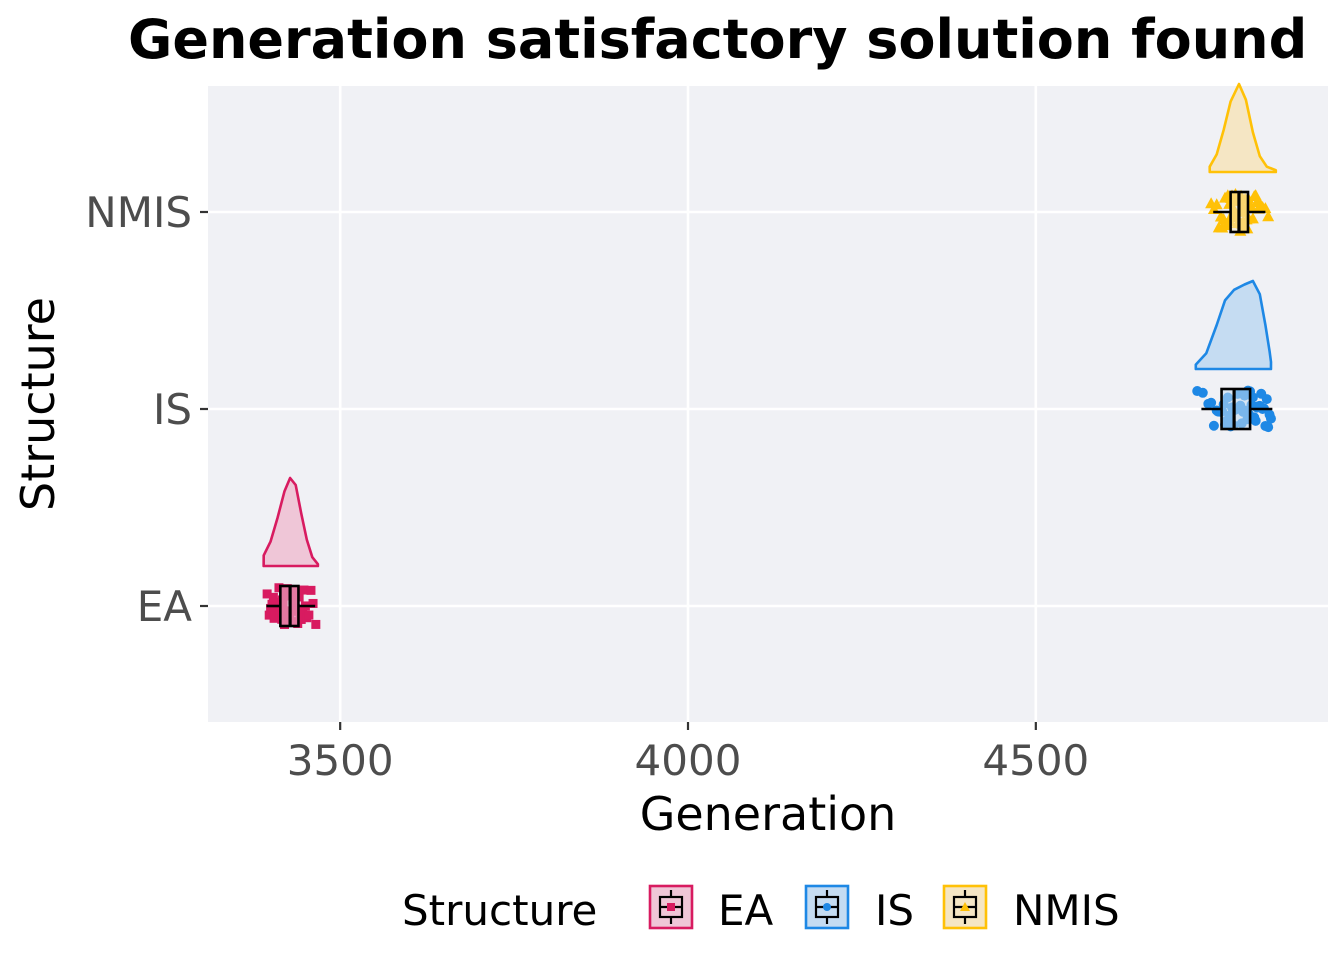 The height and width of the screenshot is (960, 1344). What do you see at coordinates (671, 907) in the screenshot?
I see `legend-key-marker-ea` at bounding box center [671, 907].